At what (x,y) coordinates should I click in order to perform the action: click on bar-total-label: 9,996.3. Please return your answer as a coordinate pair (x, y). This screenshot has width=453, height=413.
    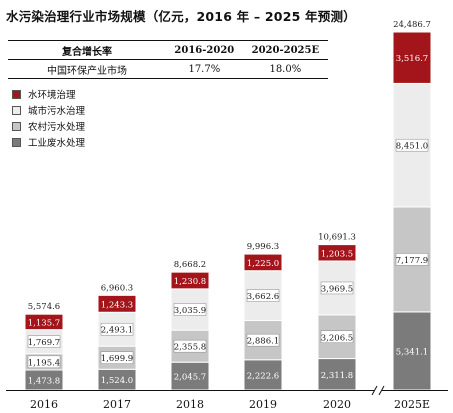
    Looking at the image, I should click on (263, 247).